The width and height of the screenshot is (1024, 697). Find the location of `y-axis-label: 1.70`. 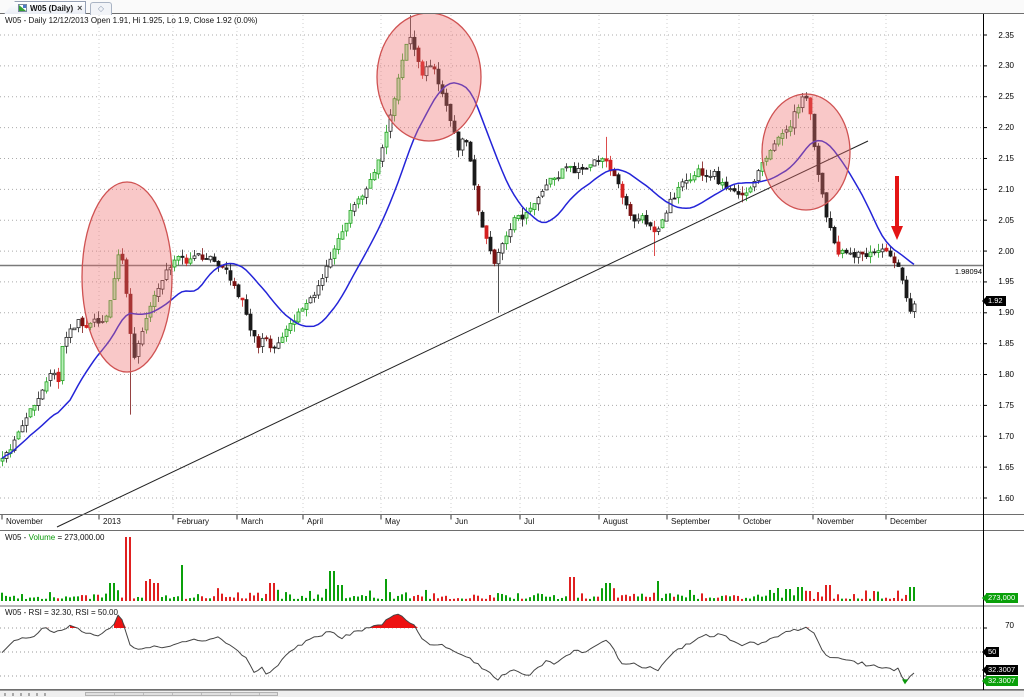

y-axis-label: 1.70 is located at coordinates (1006, 436).